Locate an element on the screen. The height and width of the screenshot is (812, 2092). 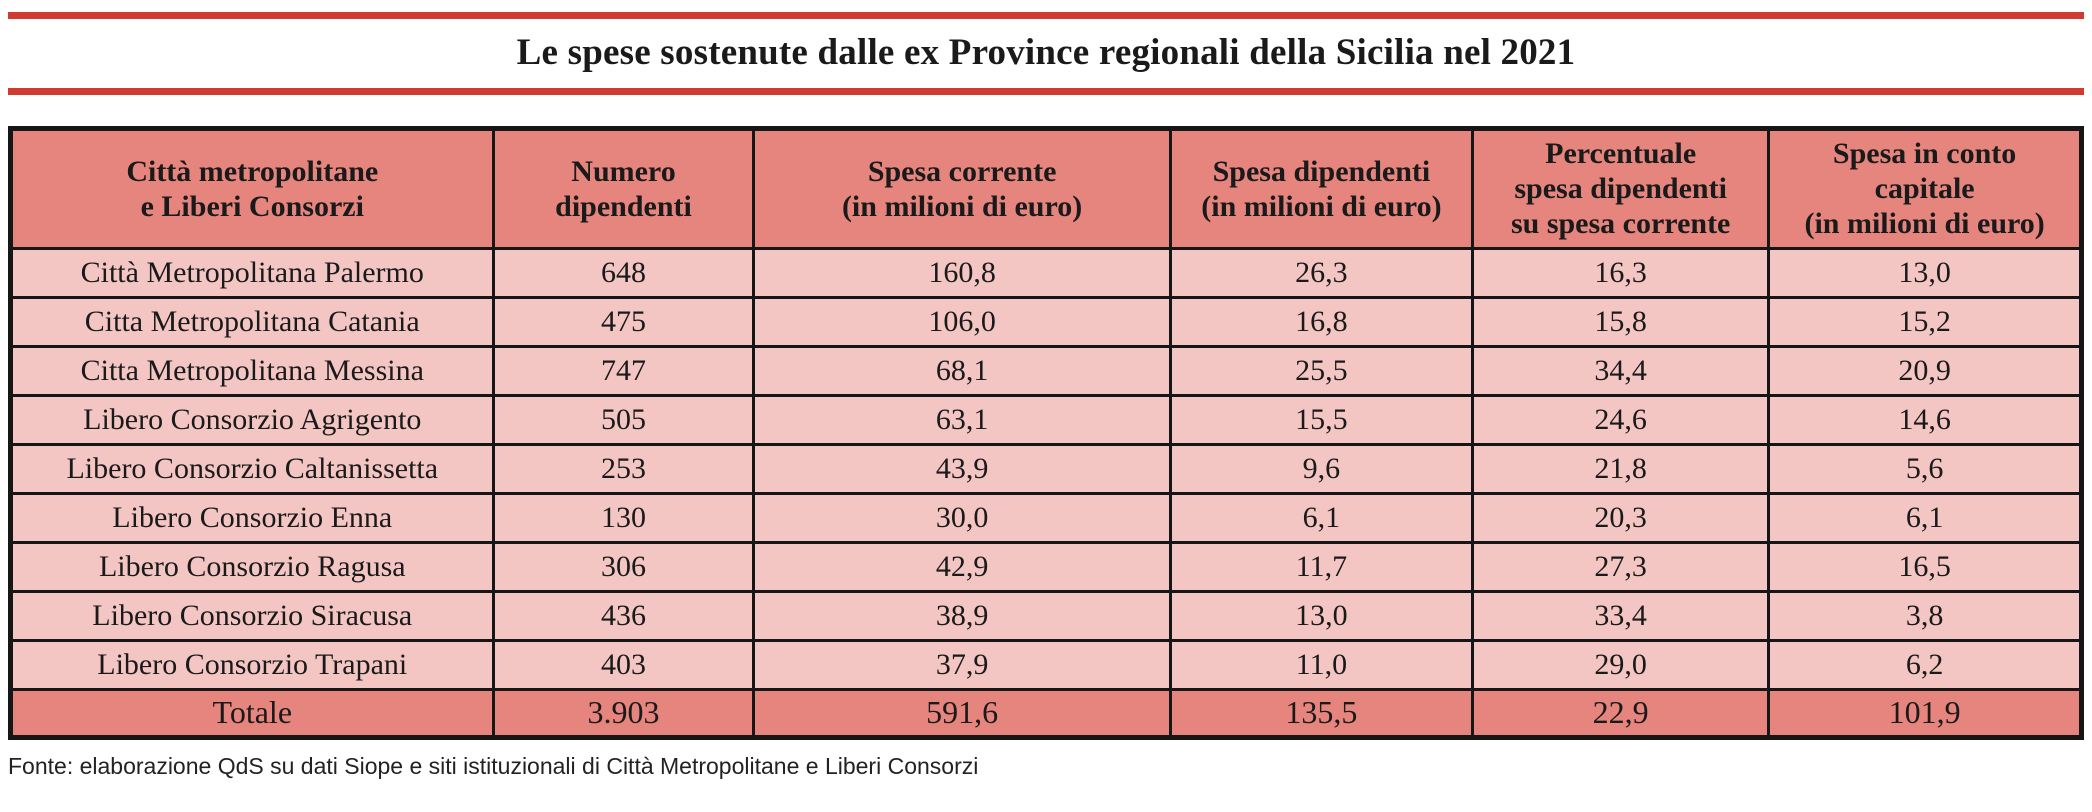
value-cell: 106,0 is located at coordinates (962, 321).